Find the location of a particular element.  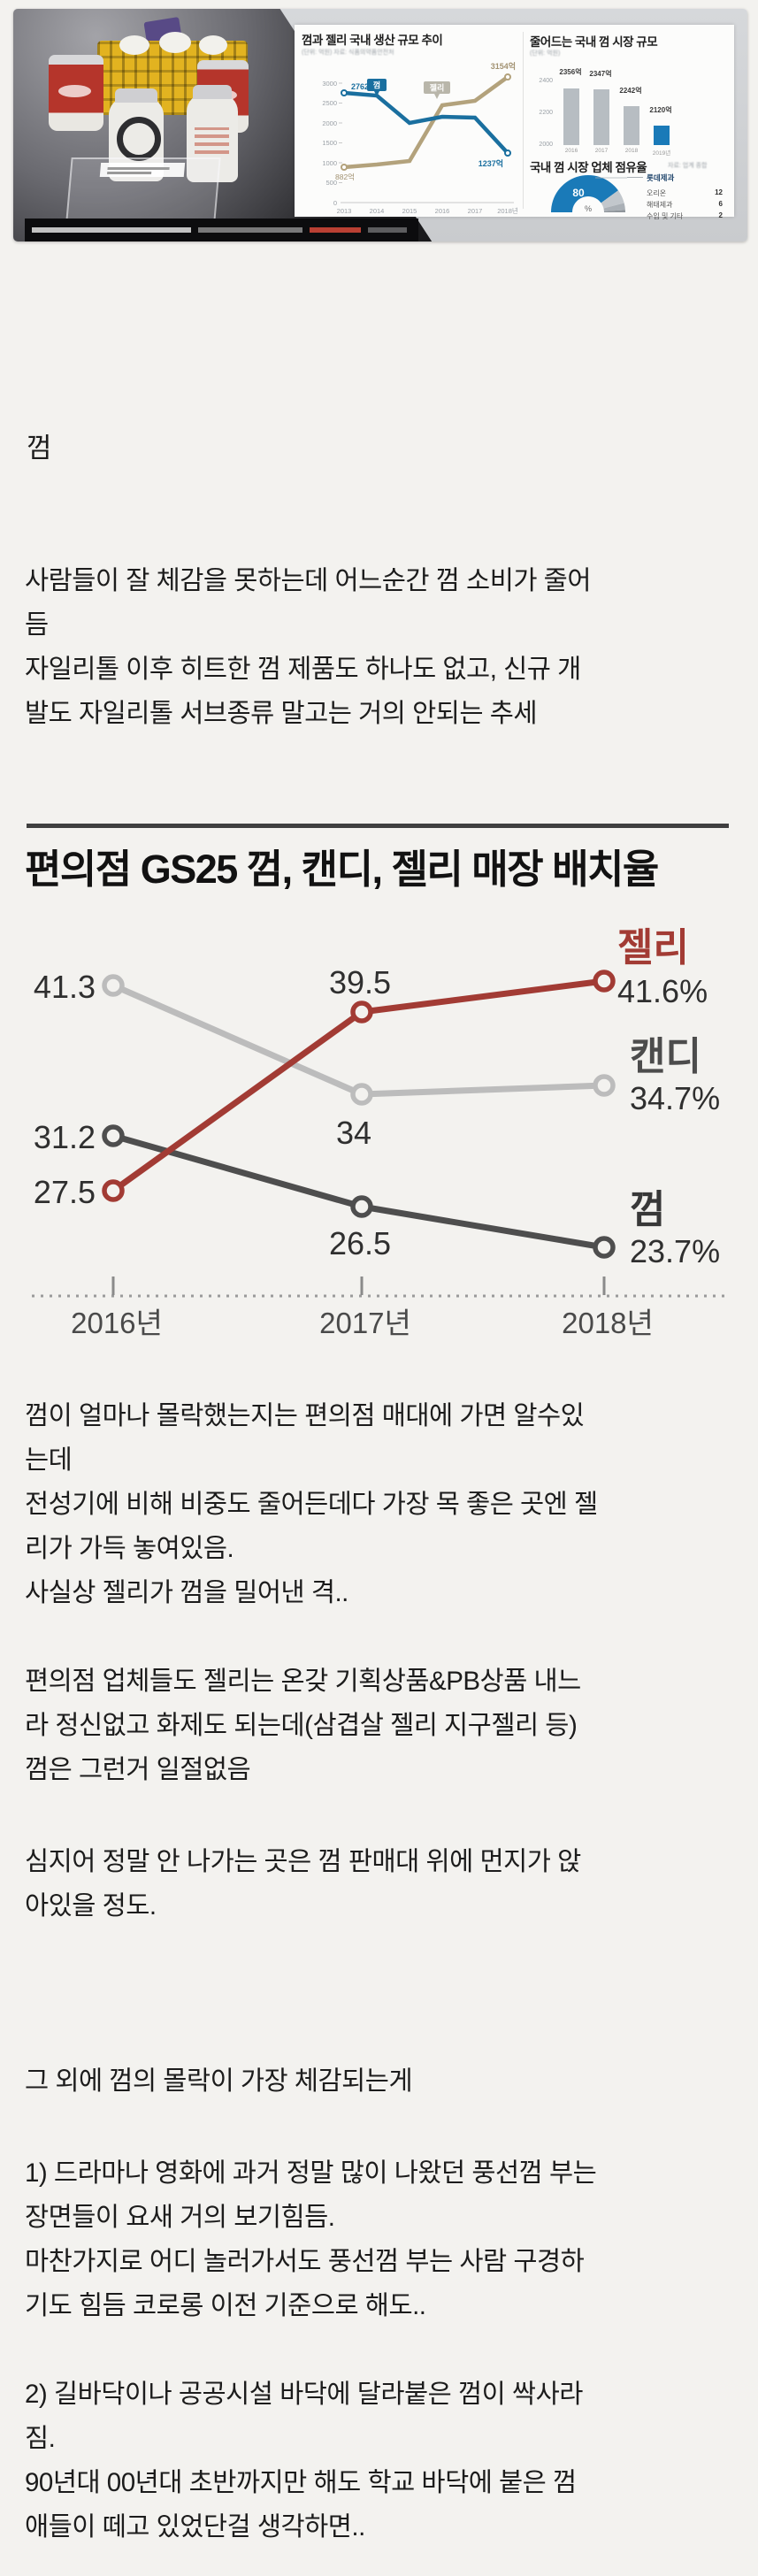

candy-point-2017 is located at coordinates (361, 1094).